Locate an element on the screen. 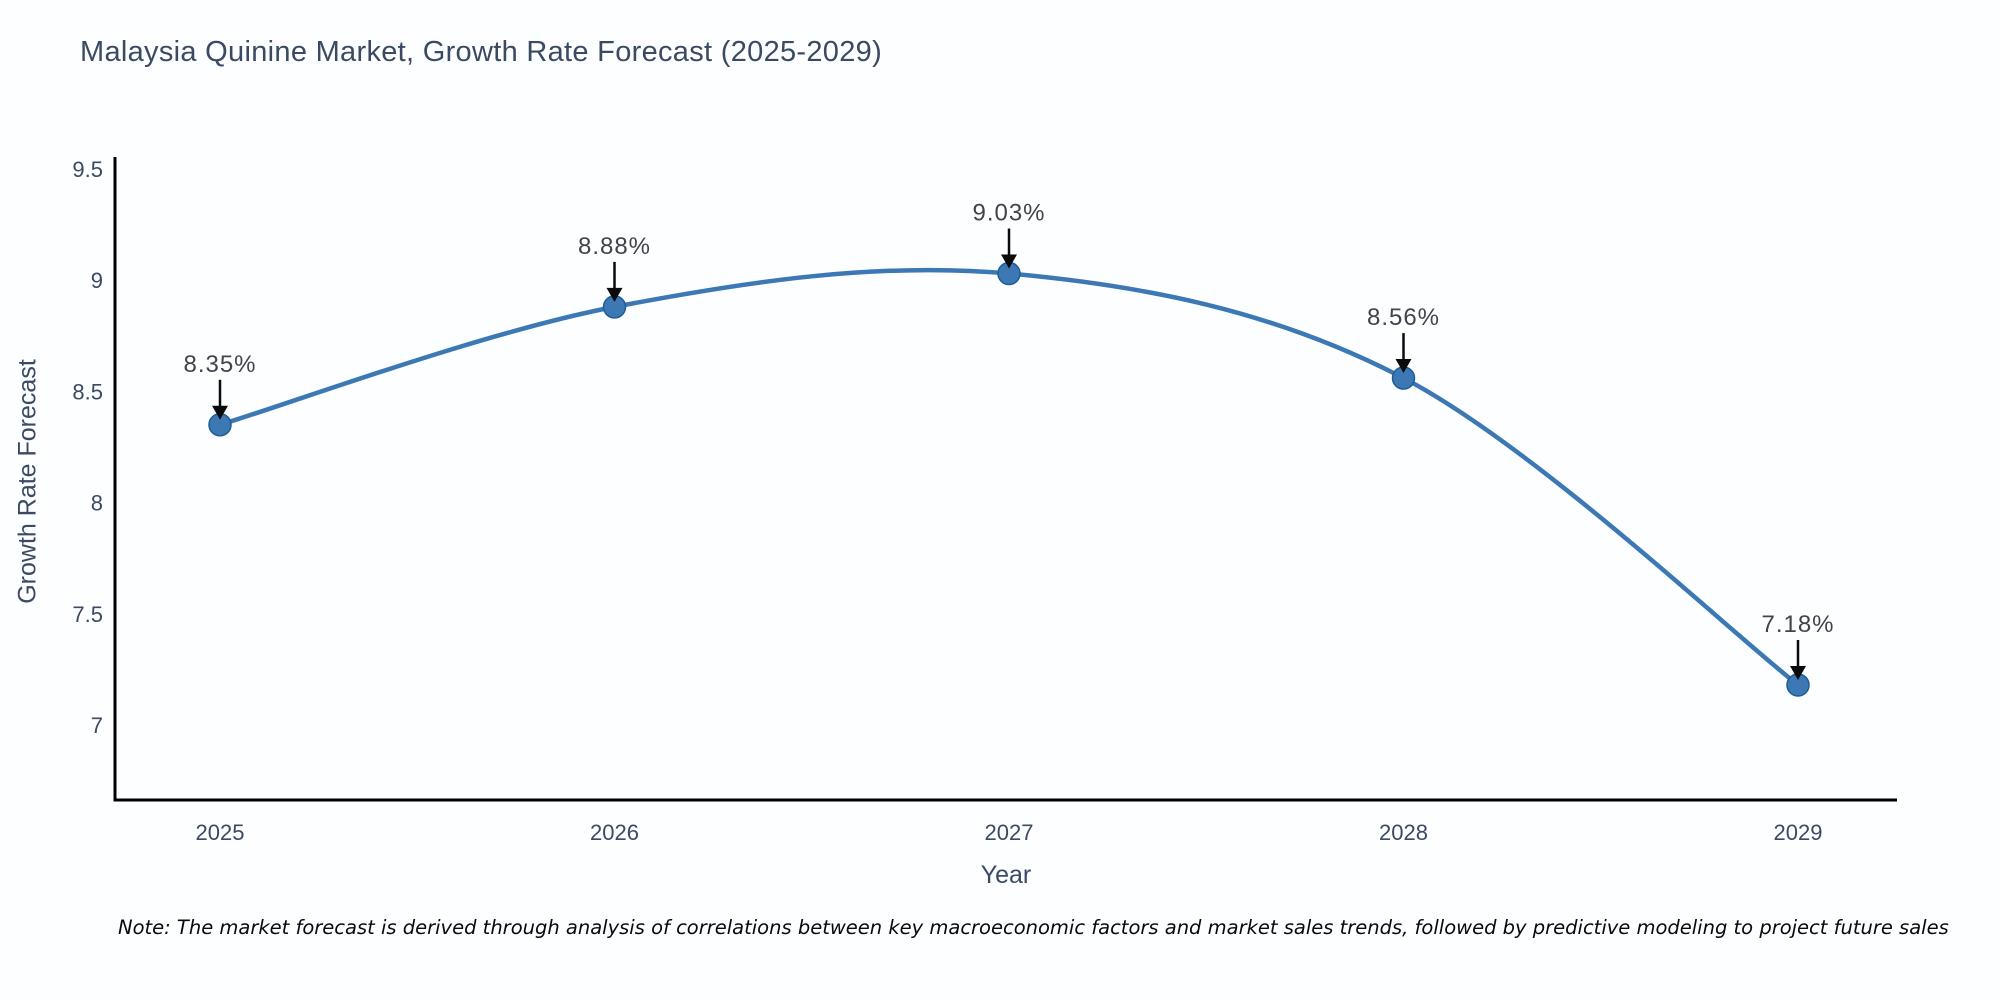  x-tick-label: 2028 is located at coordinates (1403, 832).